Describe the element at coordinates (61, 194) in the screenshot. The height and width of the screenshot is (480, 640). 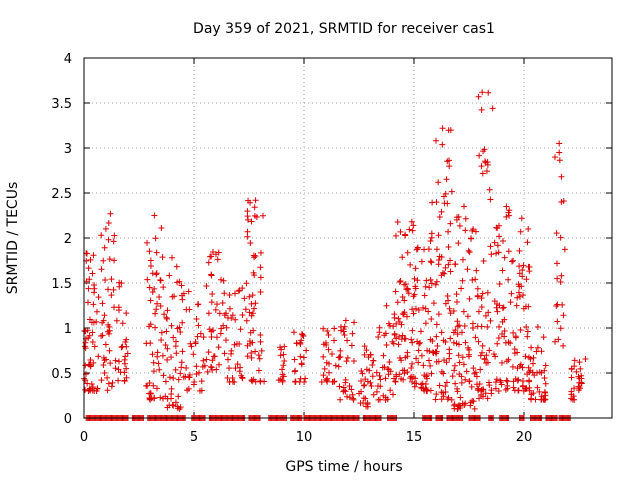
I see `y-tick-label: 2.5` at that location.